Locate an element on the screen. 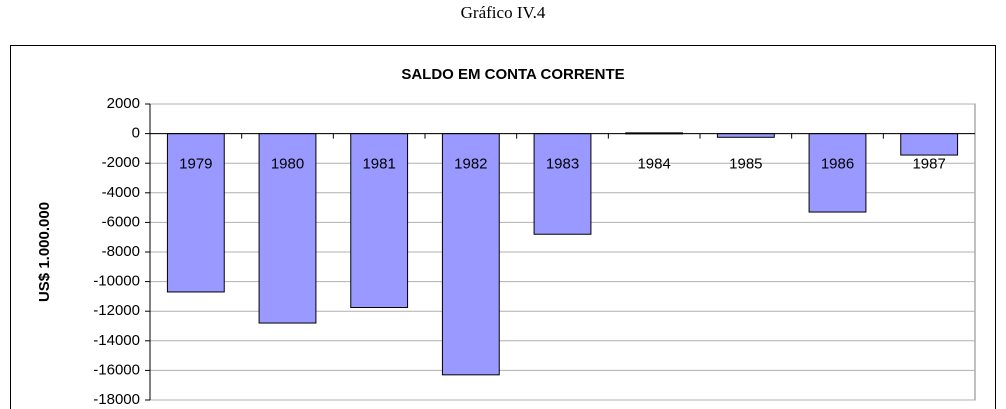 The width and height of the screenshot is (1006, 409). x-tick-label: 1985 is located at coordinates (745, 164).